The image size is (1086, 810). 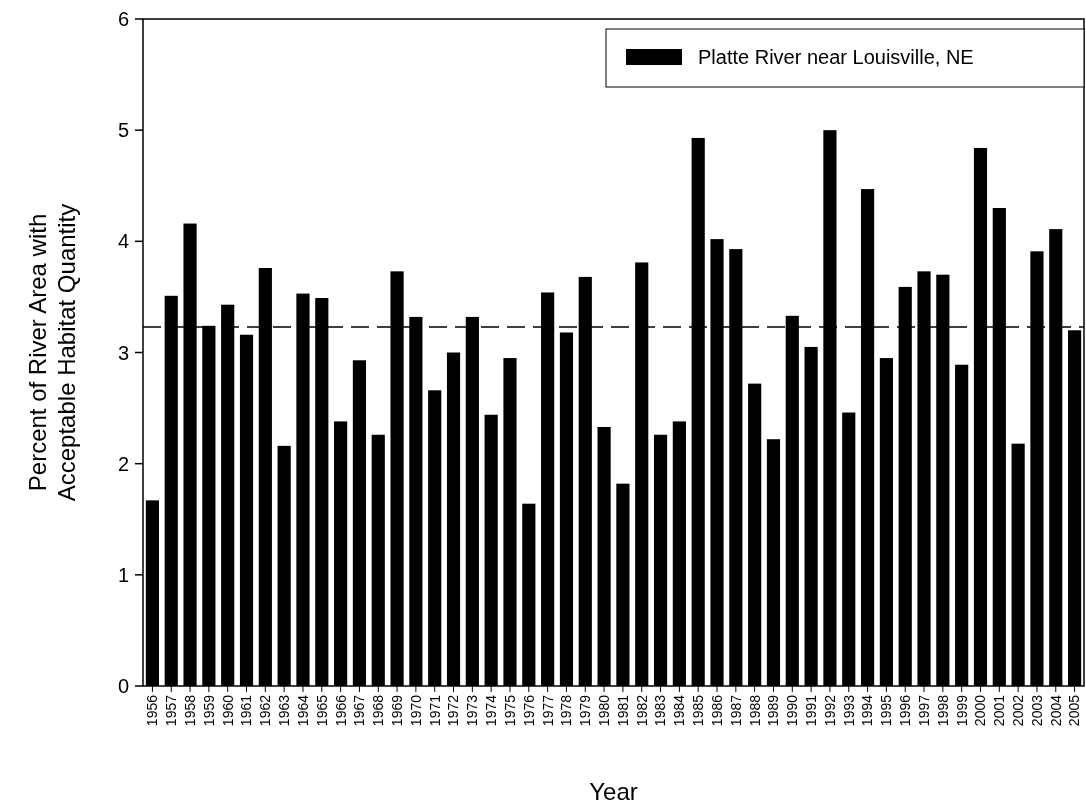 What do you see at coordinates (613, 791) in the screenshot?
I see `x-axis-title: Year` at bounding box center [613, 791].